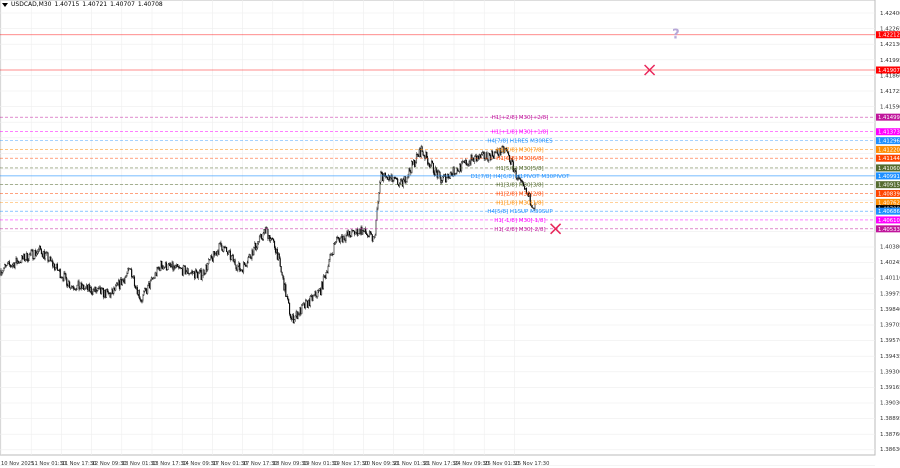  I want to click on price-label: 1.41296, so click(889, 142).